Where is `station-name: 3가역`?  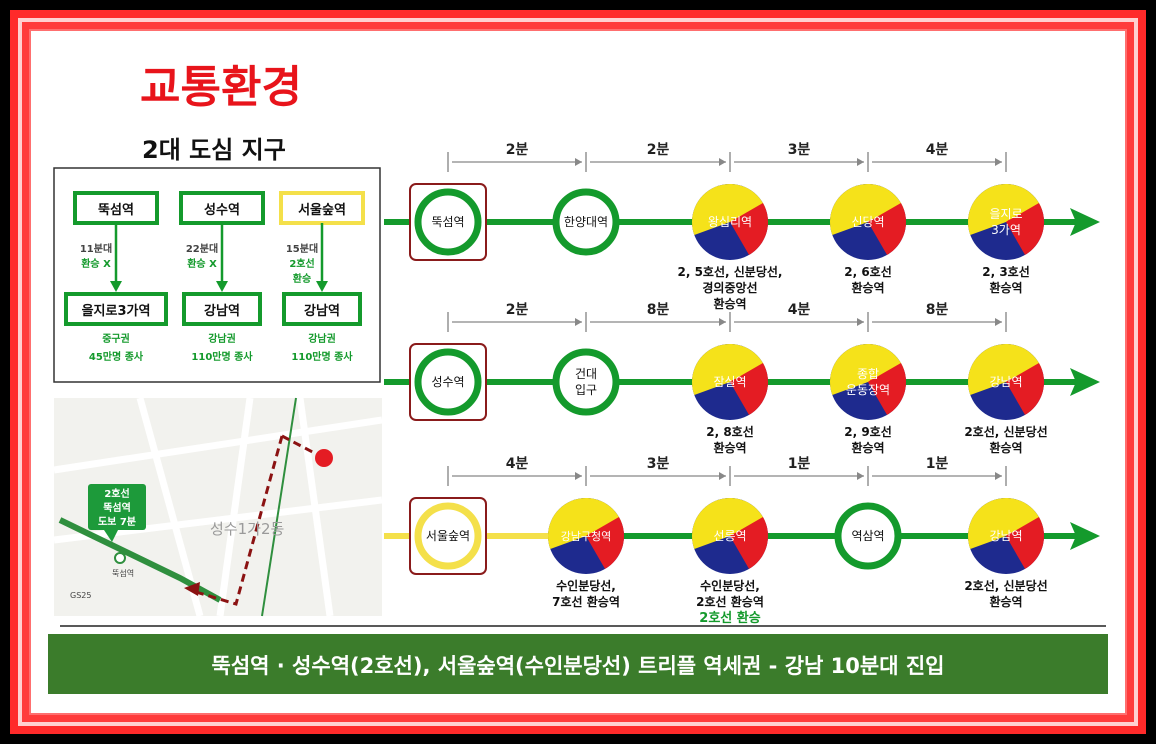 station-name: 3가역 is located at coordinates (1006, 230).